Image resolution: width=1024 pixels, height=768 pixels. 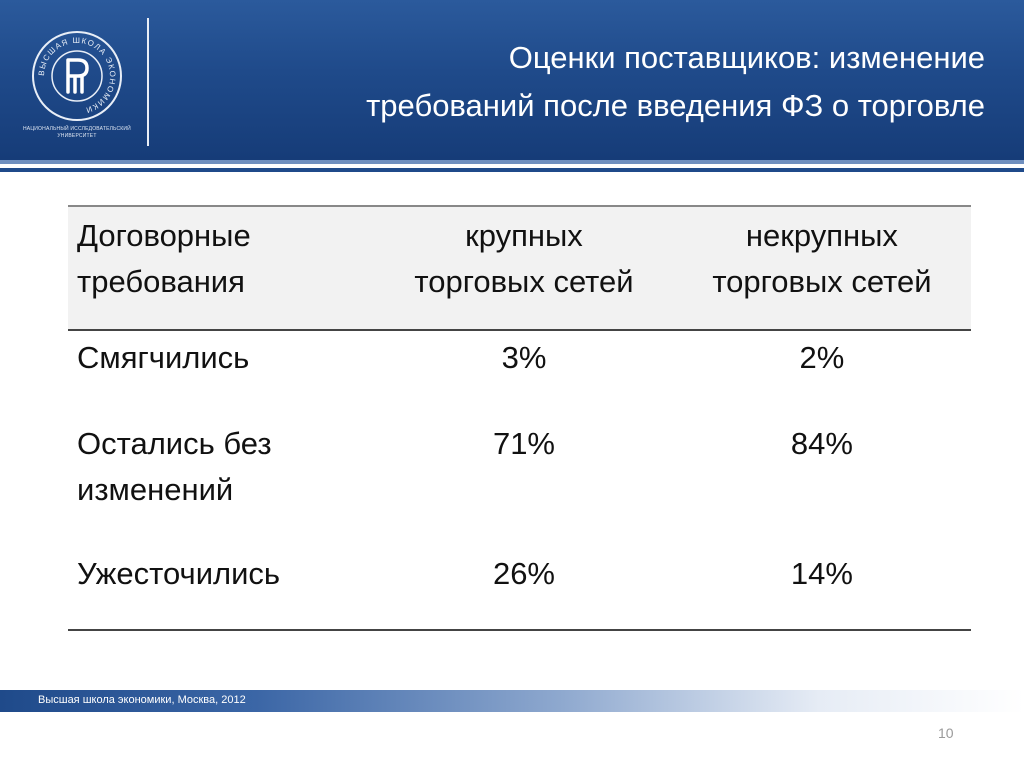 I want to click on cell-small: 84%, so click(x=821, y=443).